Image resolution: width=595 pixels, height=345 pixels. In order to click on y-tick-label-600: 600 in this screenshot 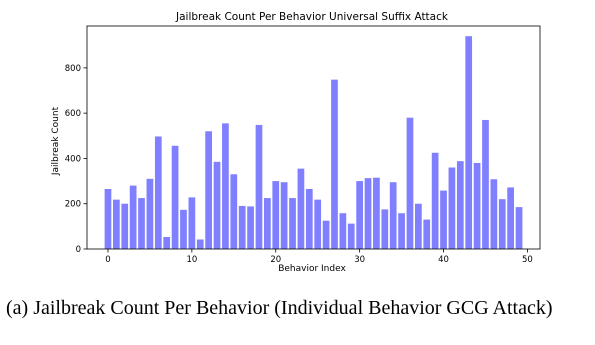, I will do `click(73, 114)`.